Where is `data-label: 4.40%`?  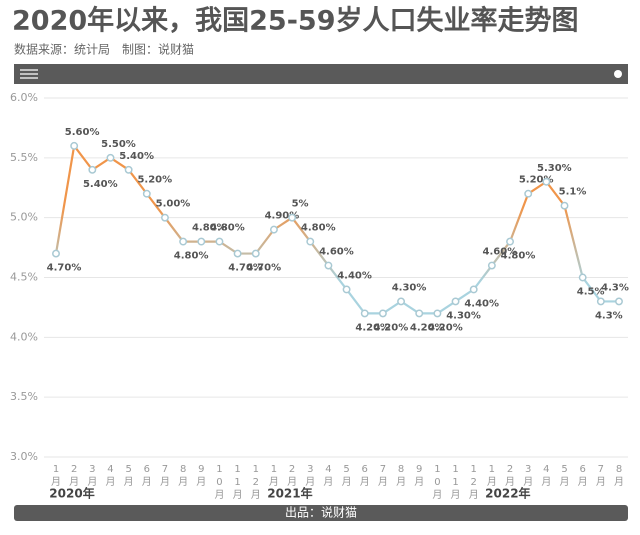
data-label: 4.40% is located at coordinates (481, 303).